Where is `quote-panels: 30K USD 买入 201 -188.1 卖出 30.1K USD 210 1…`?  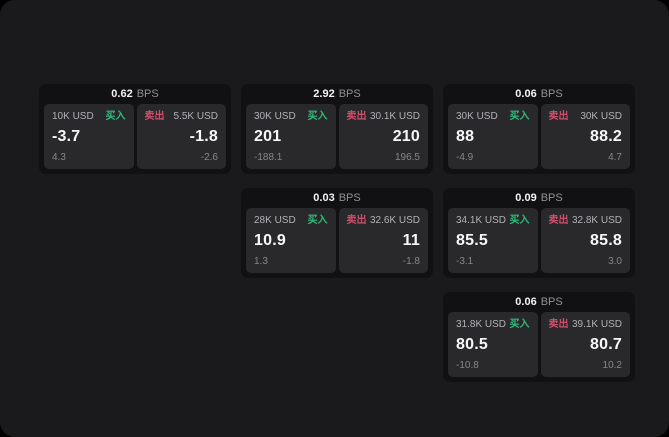
quote-panels: 30K USD 买入 201 -188.1 卖出 30.1K USD 210 1… is located at coordinates (337, 139).